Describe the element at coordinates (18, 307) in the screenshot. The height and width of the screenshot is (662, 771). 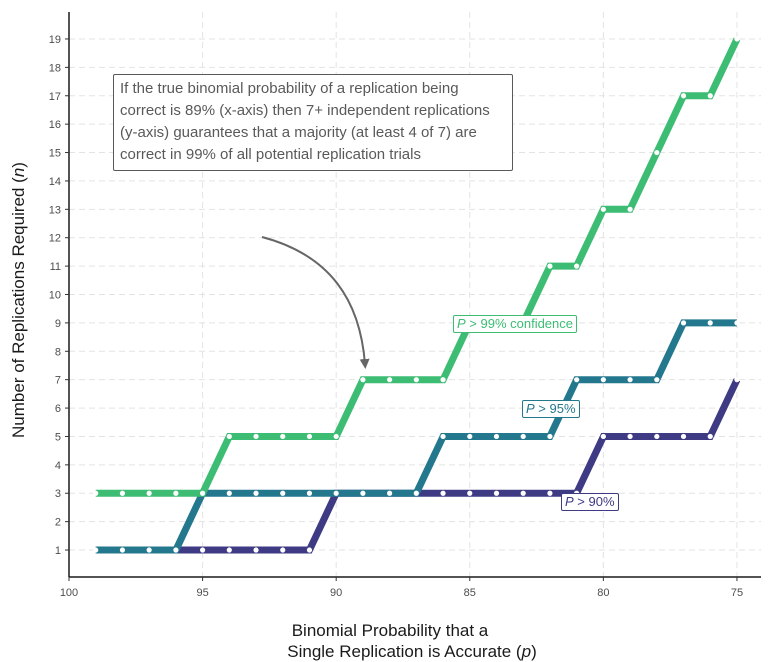
I see `y-axis-title-text: Number of Replications Required (` at that location.